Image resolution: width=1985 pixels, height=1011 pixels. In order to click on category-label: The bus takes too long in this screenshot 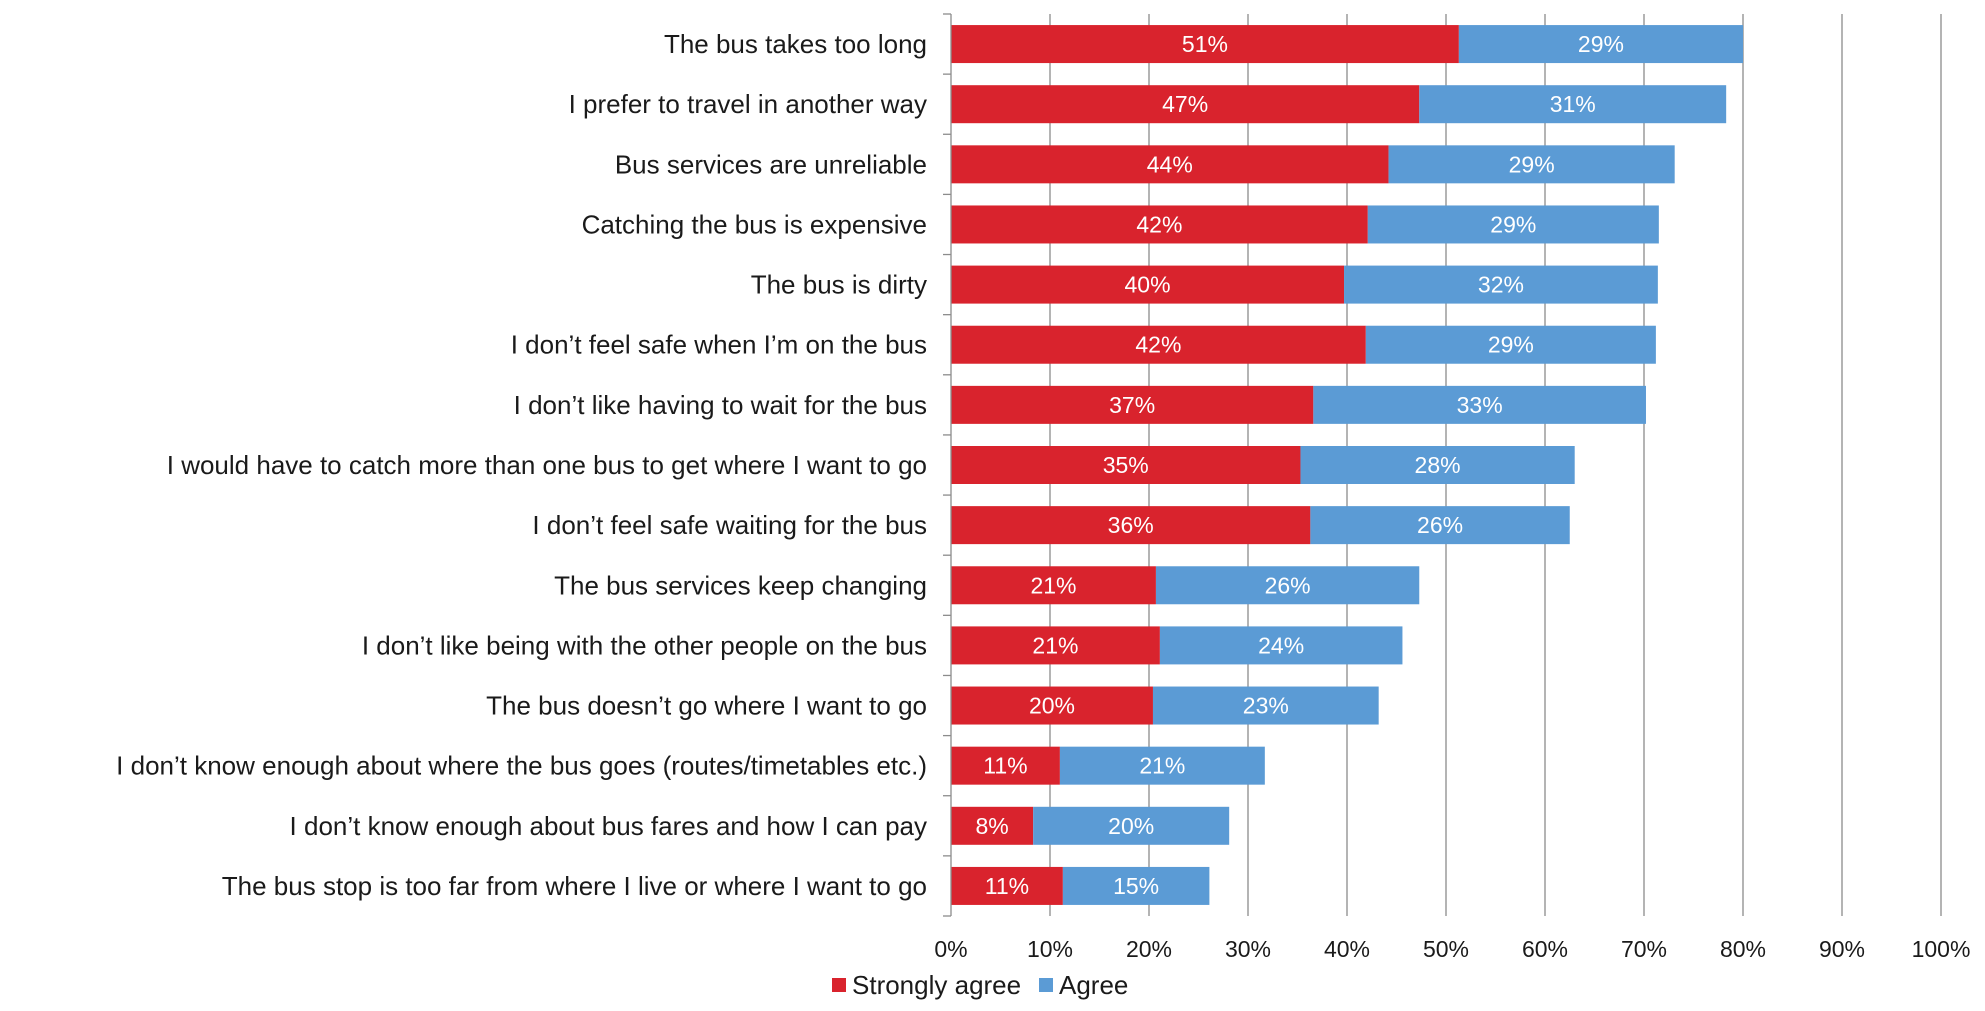, I will do `click(795, 44)`.